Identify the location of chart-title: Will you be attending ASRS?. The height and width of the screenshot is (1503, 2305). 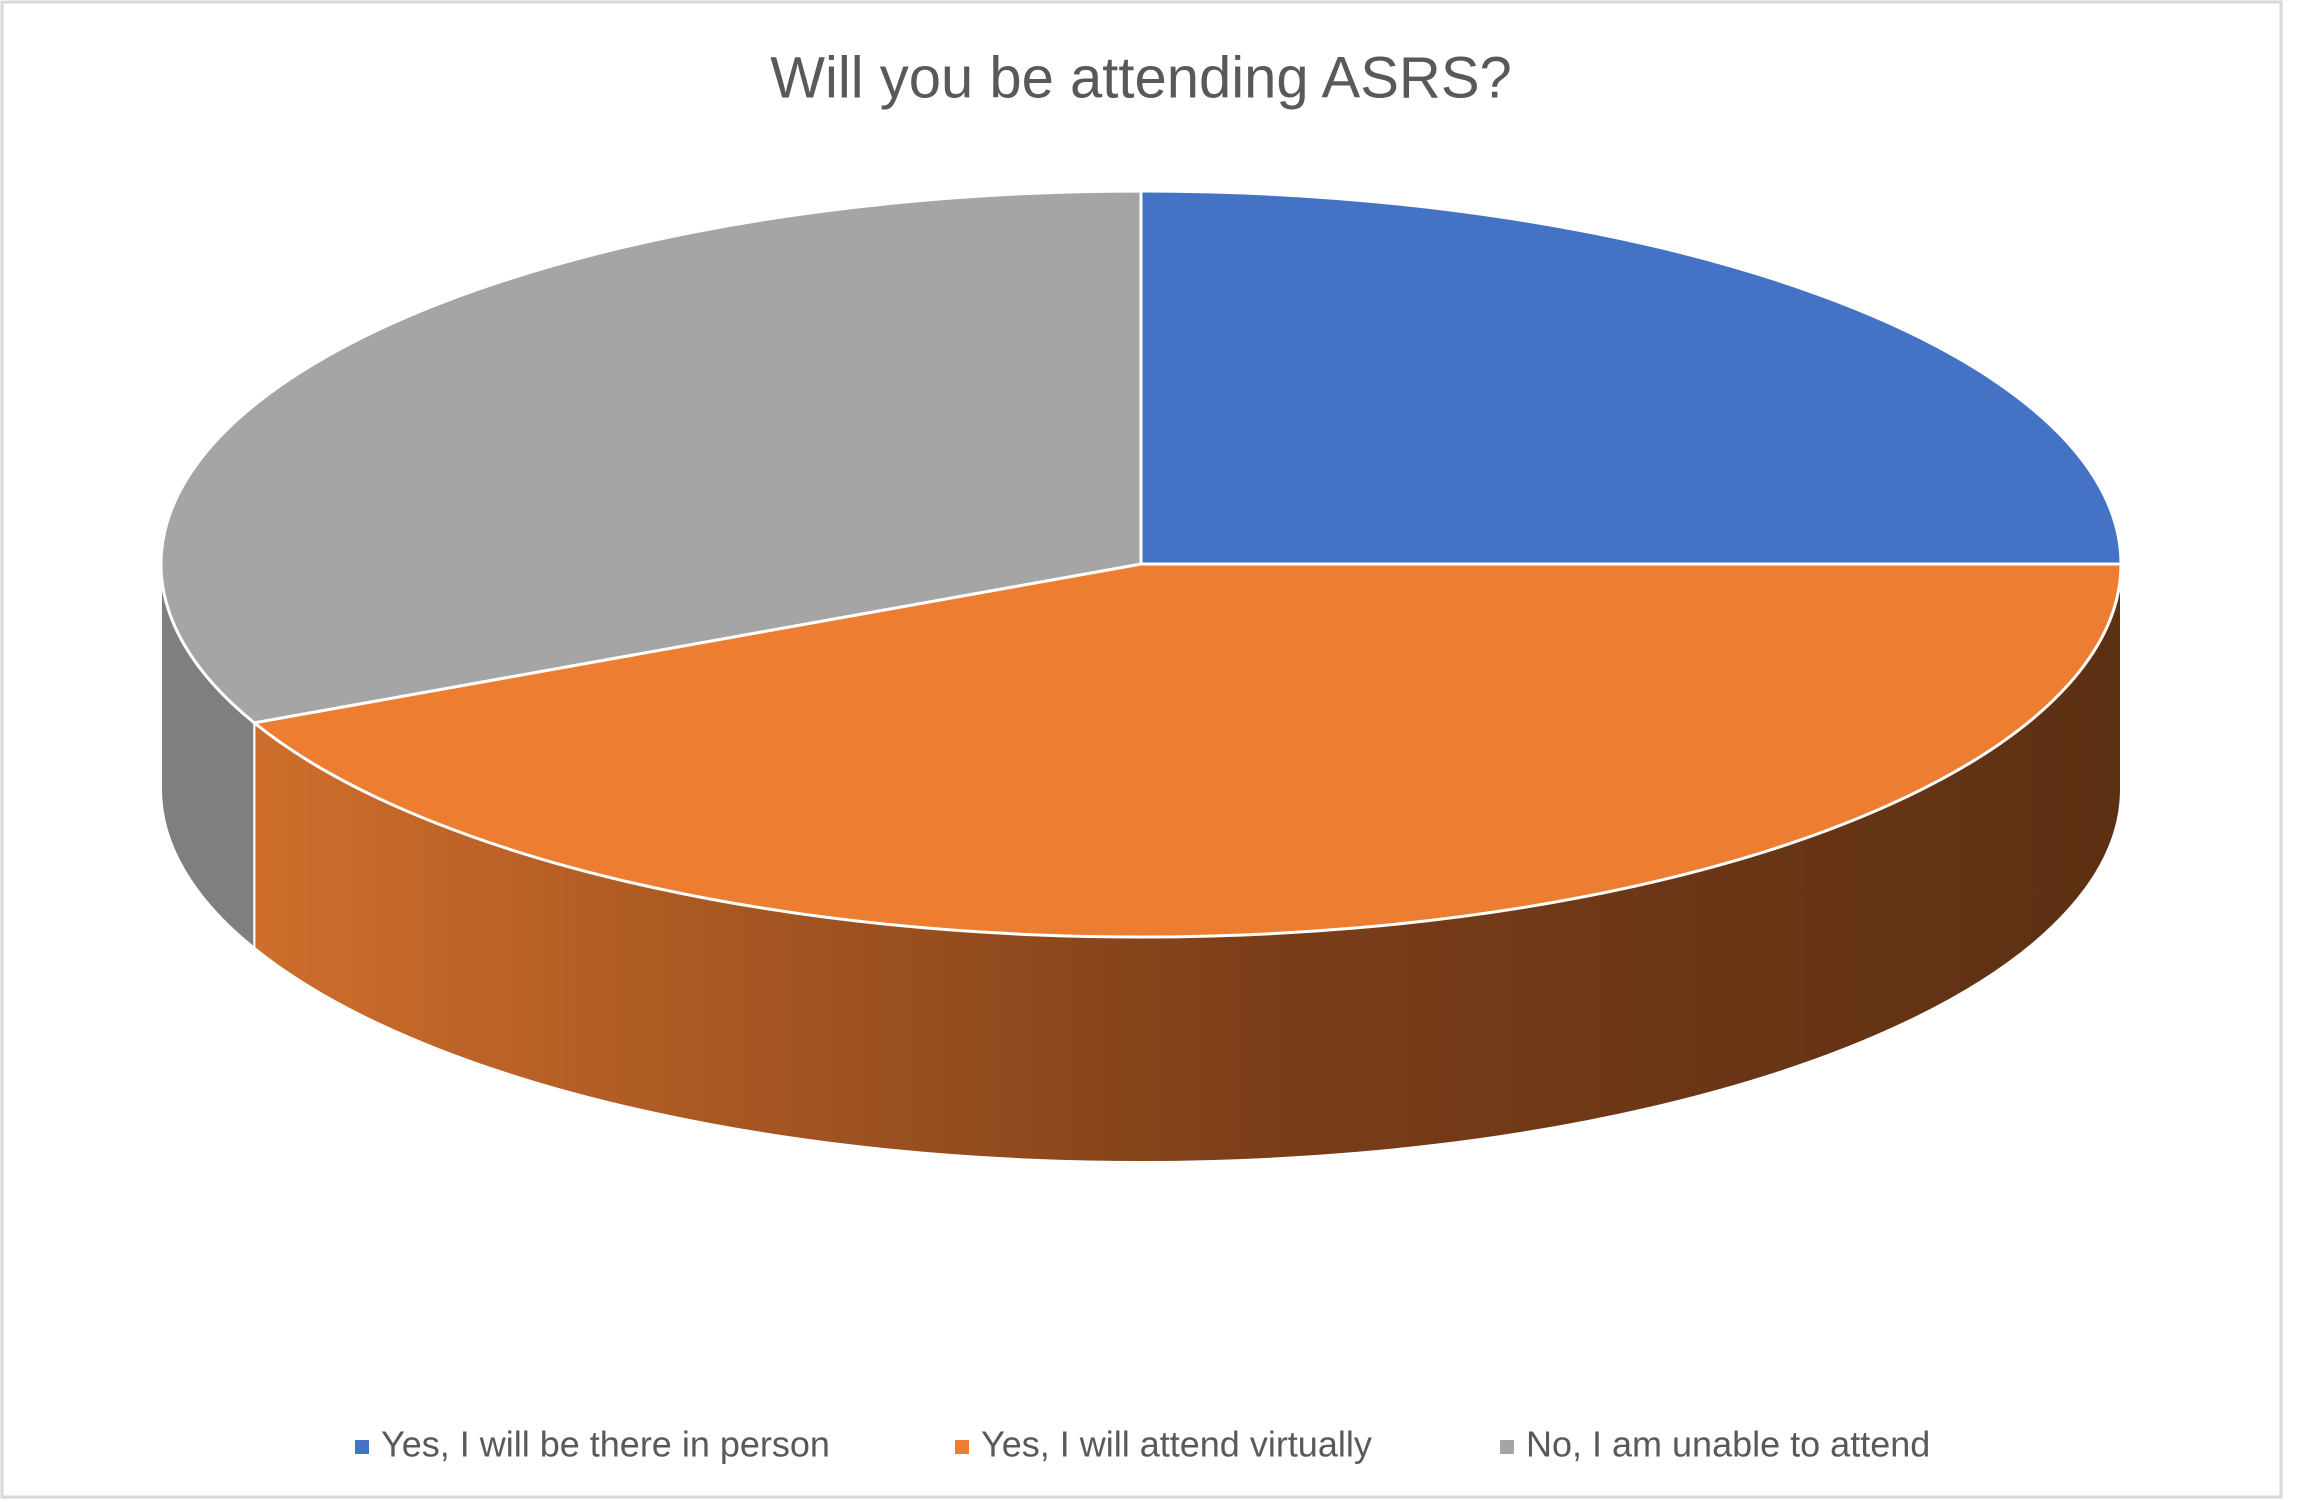
(1141, 77).